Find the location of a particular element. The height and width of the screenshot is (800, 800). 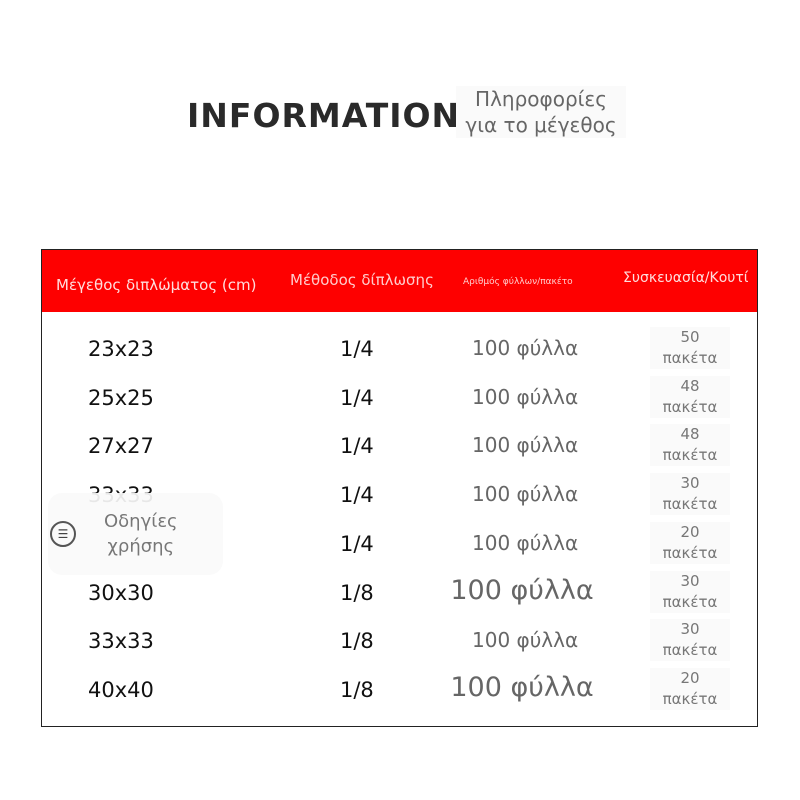

size-cell: 40x40 is located at coordinates (121, 690).